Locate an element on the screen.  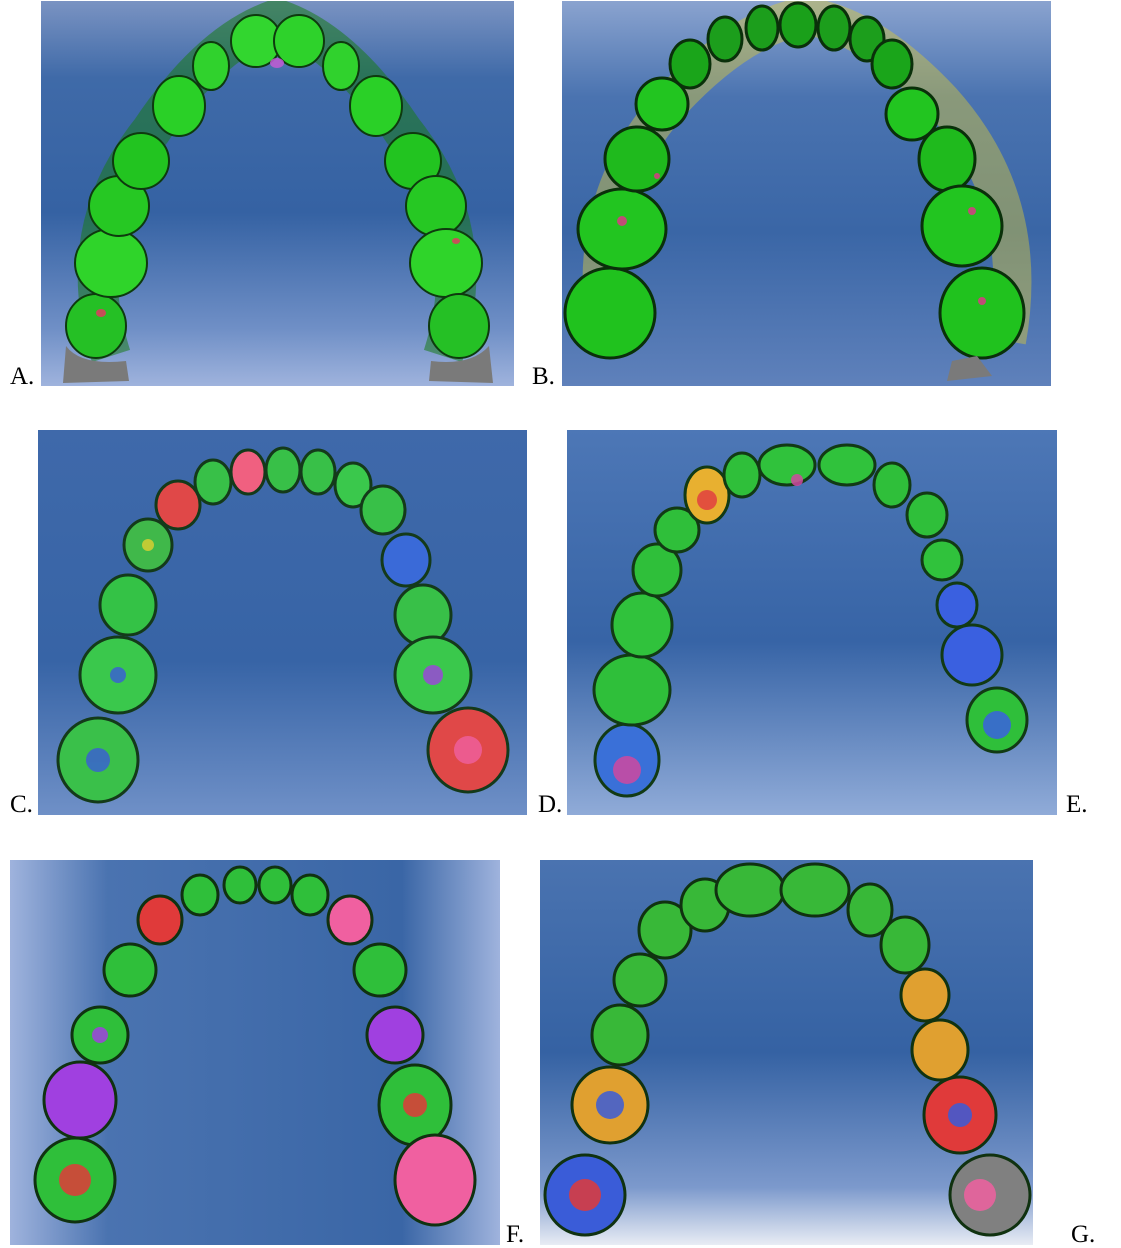
scan-panel-f is located at coordinates (255, 1052).